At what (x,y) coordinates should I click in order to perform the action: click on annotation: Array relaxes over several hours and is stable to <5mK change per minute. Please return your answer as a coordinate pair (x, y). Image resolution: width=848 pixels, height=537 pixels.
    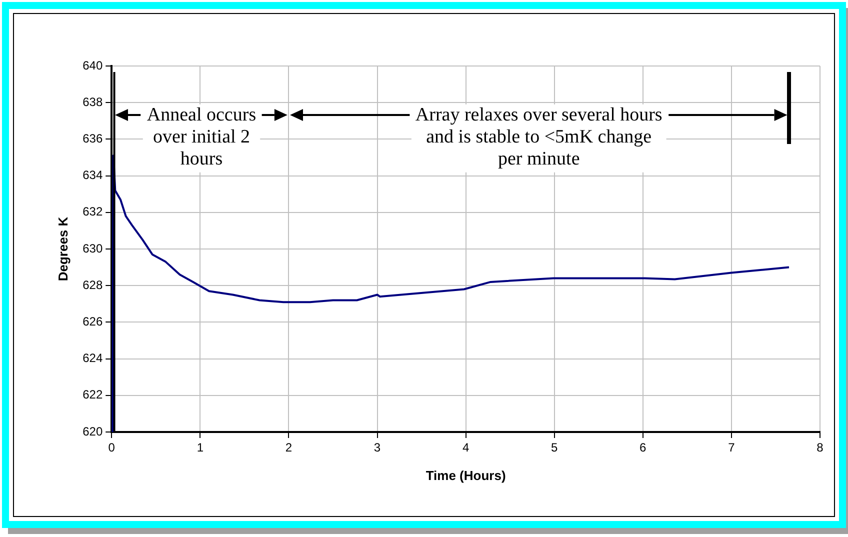
    Looking at the image, I should click on (538, 137).